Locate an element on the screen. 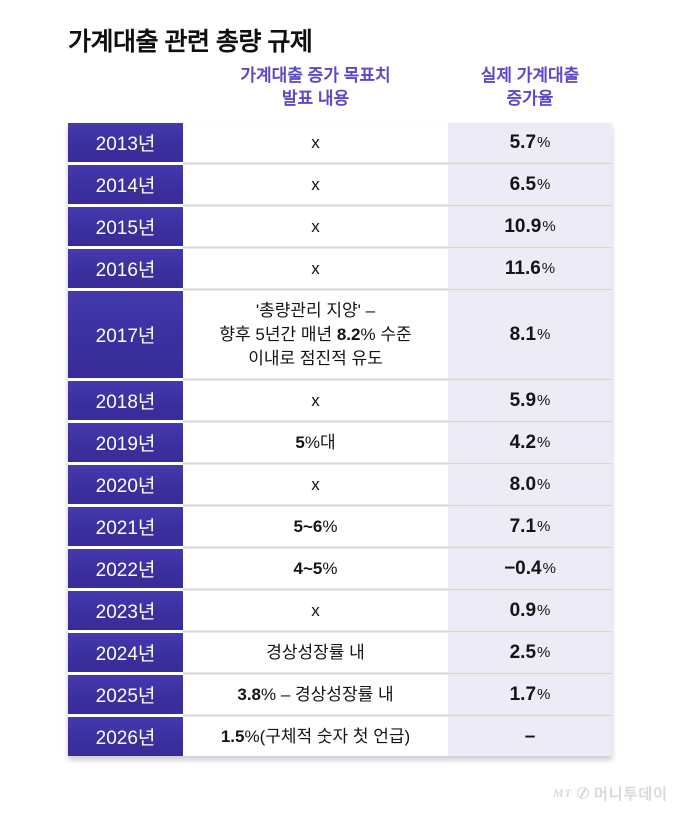 This screenshot has width=680, height=816. target-line: 5%대 is located at coordinates (315, 442).